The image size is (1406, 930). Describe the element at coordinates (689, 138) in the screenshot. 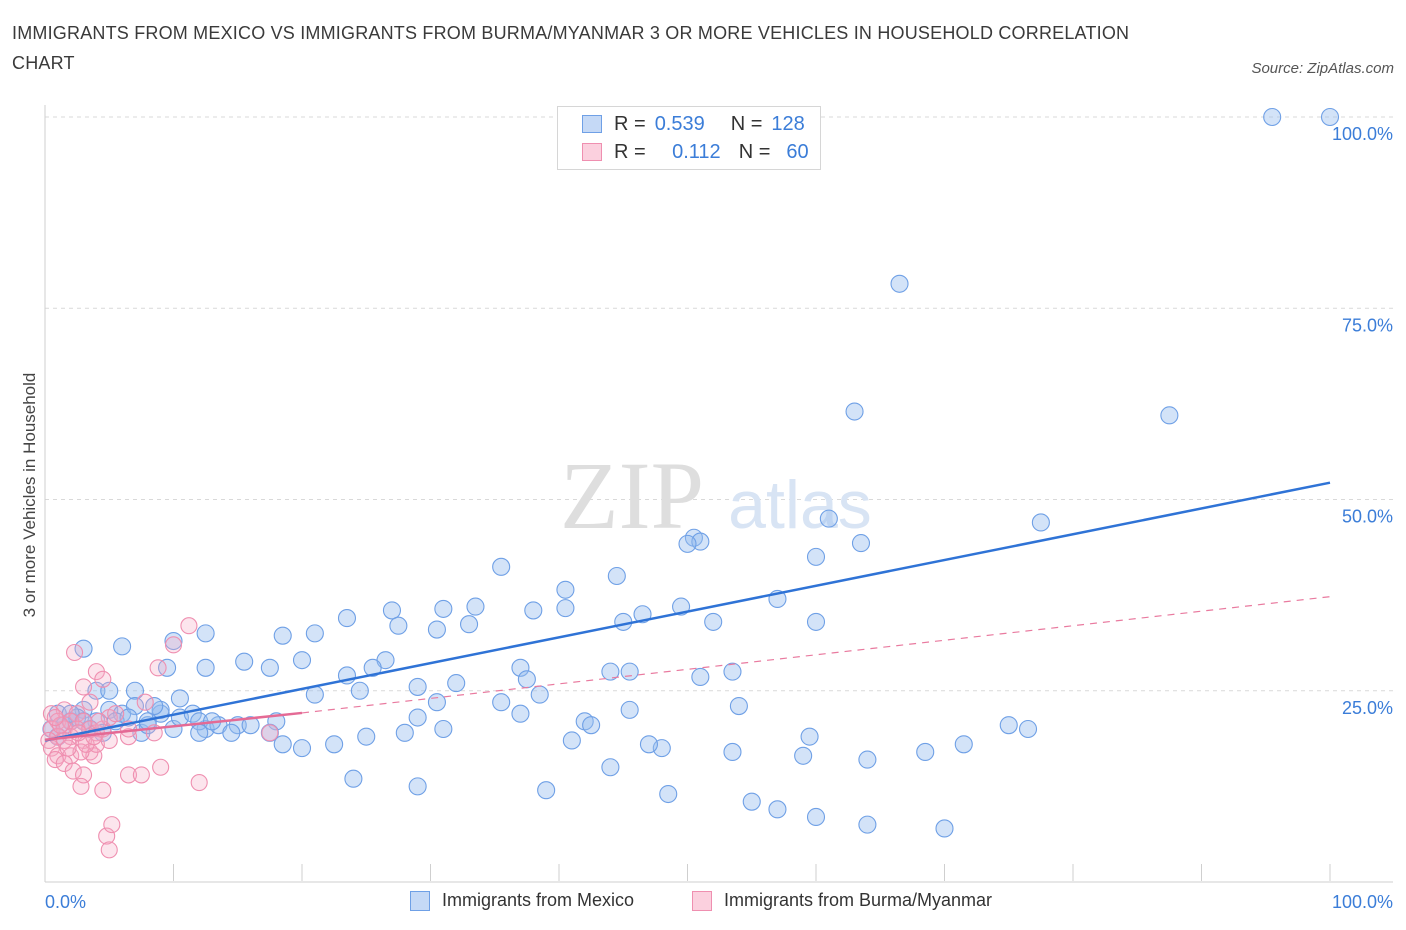

I see `stats-legend: R = 0.539 N = 128 R = 0.112 N = 60` at that location.